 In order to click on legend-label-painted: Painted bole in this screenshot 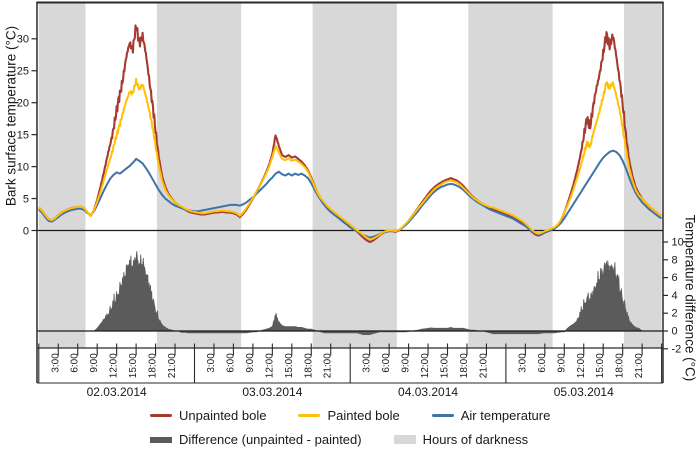, I will do `click(363, 415)`.